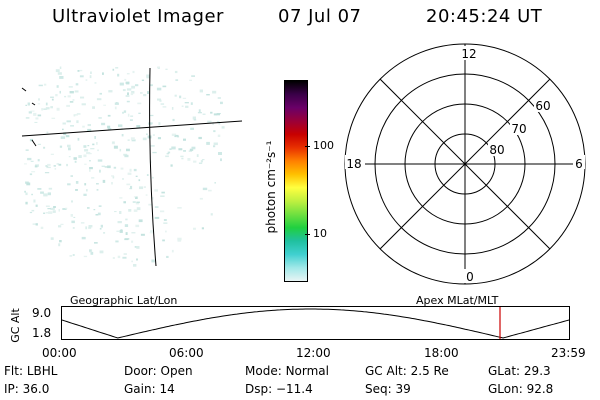 This screenshot has height=400, width=600. Describe the element at coordinates (579, 164) in the screenshot. I see `polar-label-right: 6` at that location.